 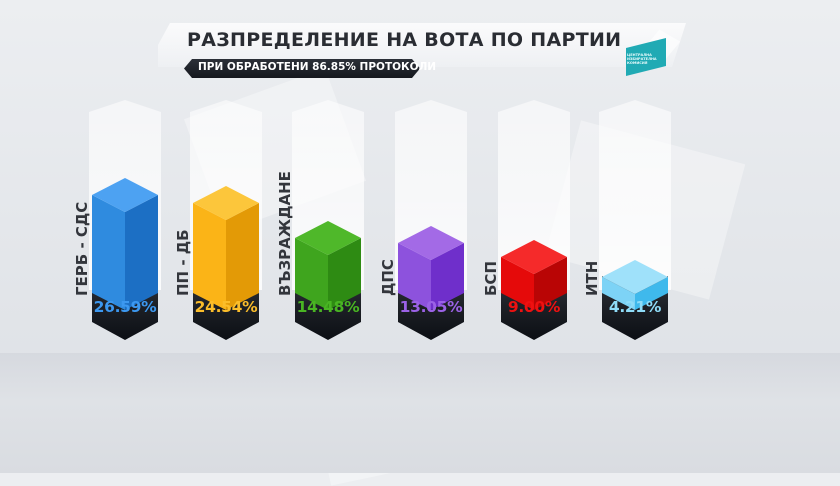 I want to click on logo-line: ИЗБИРАТЕЛНА, so click(x=642, y=59).